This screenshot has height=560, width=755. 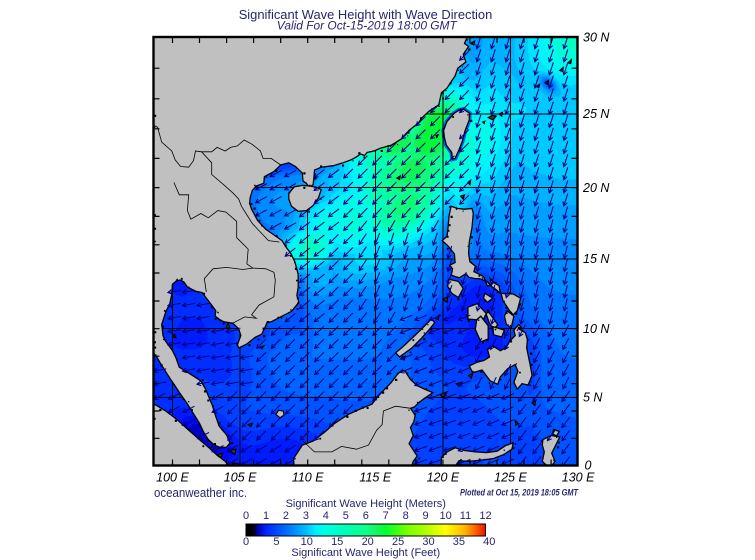 I want to click on svg-text: 2, so click(x=286, y=516).